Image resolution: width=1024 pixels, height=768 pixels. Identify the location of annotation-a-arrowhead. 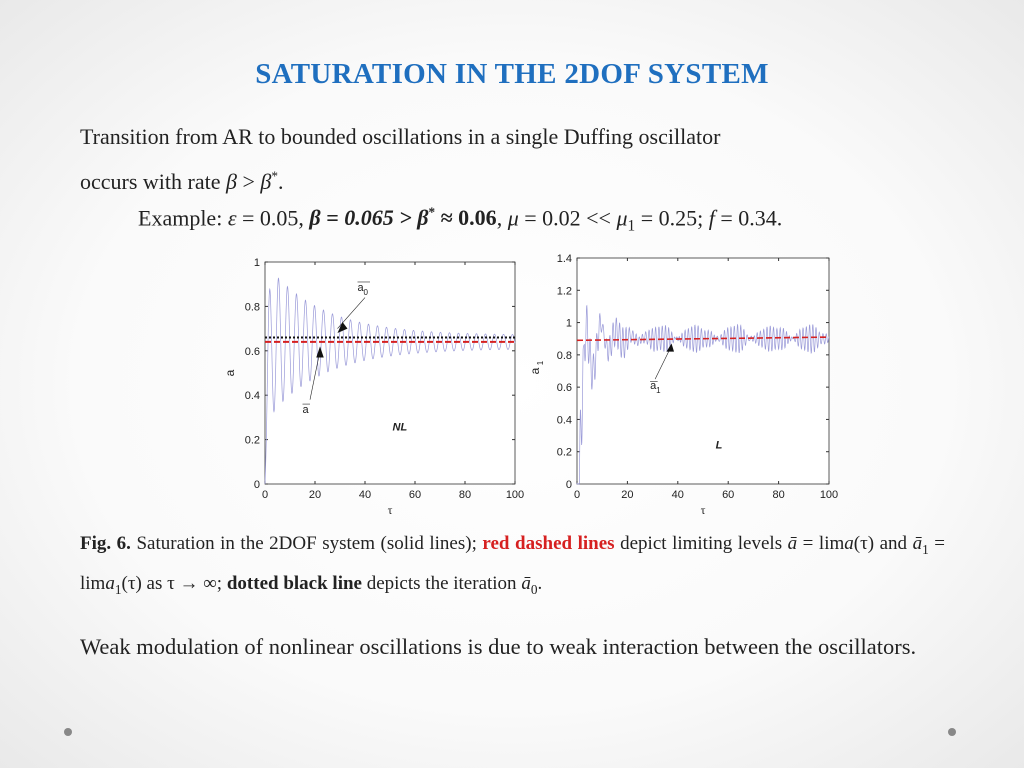
(320, 352).